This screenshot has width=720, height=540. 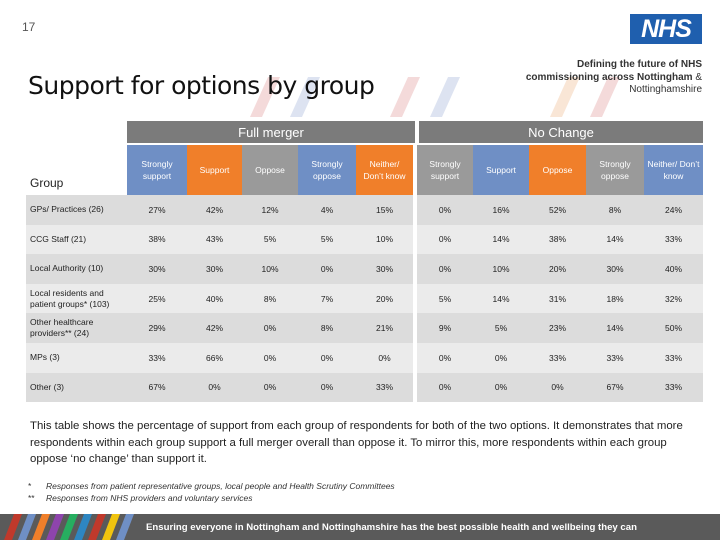 What do you see at coordinates (557, 298) in the screenshot?
I see `table-cell: 31%` at bounding box center [557, 298].